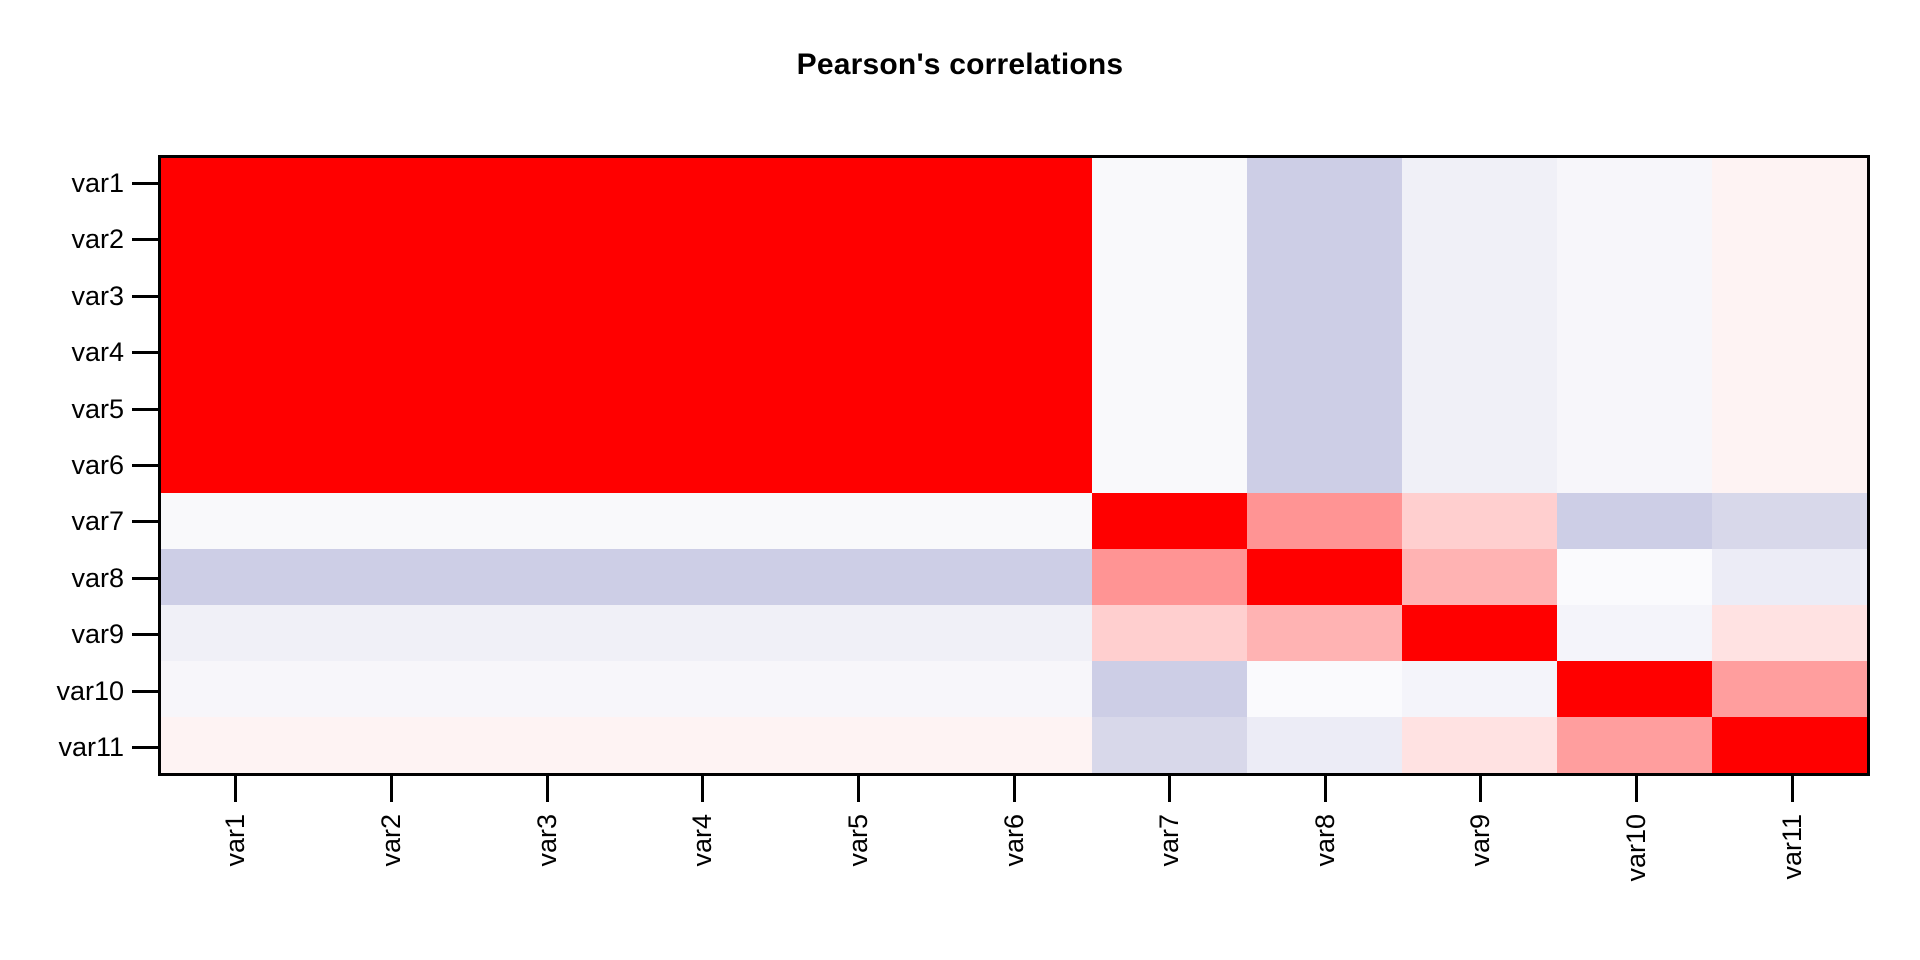  What do you see at coordinates (1013, 840) in the screenshot?
I see `x-axis-label: var6` at bounding box center [1013, 840].